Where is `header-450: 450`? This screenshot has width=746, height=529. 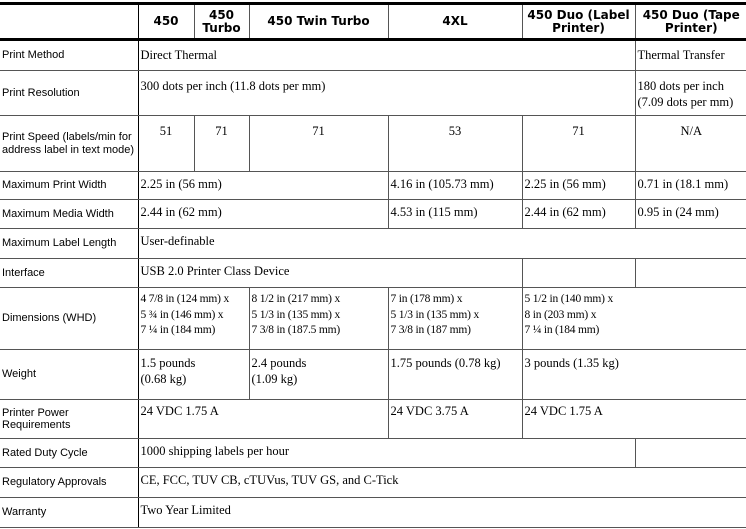 header-450: 450 is located at coordinates (166, 21).